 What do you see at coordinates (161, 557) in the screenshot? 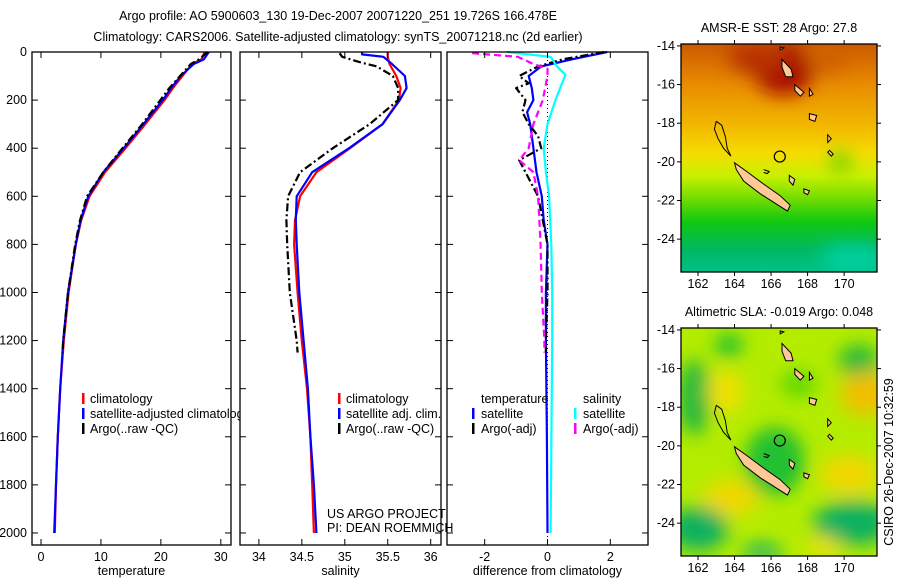
I see `x-tick-label: 20` at bounding box center [161, 557].